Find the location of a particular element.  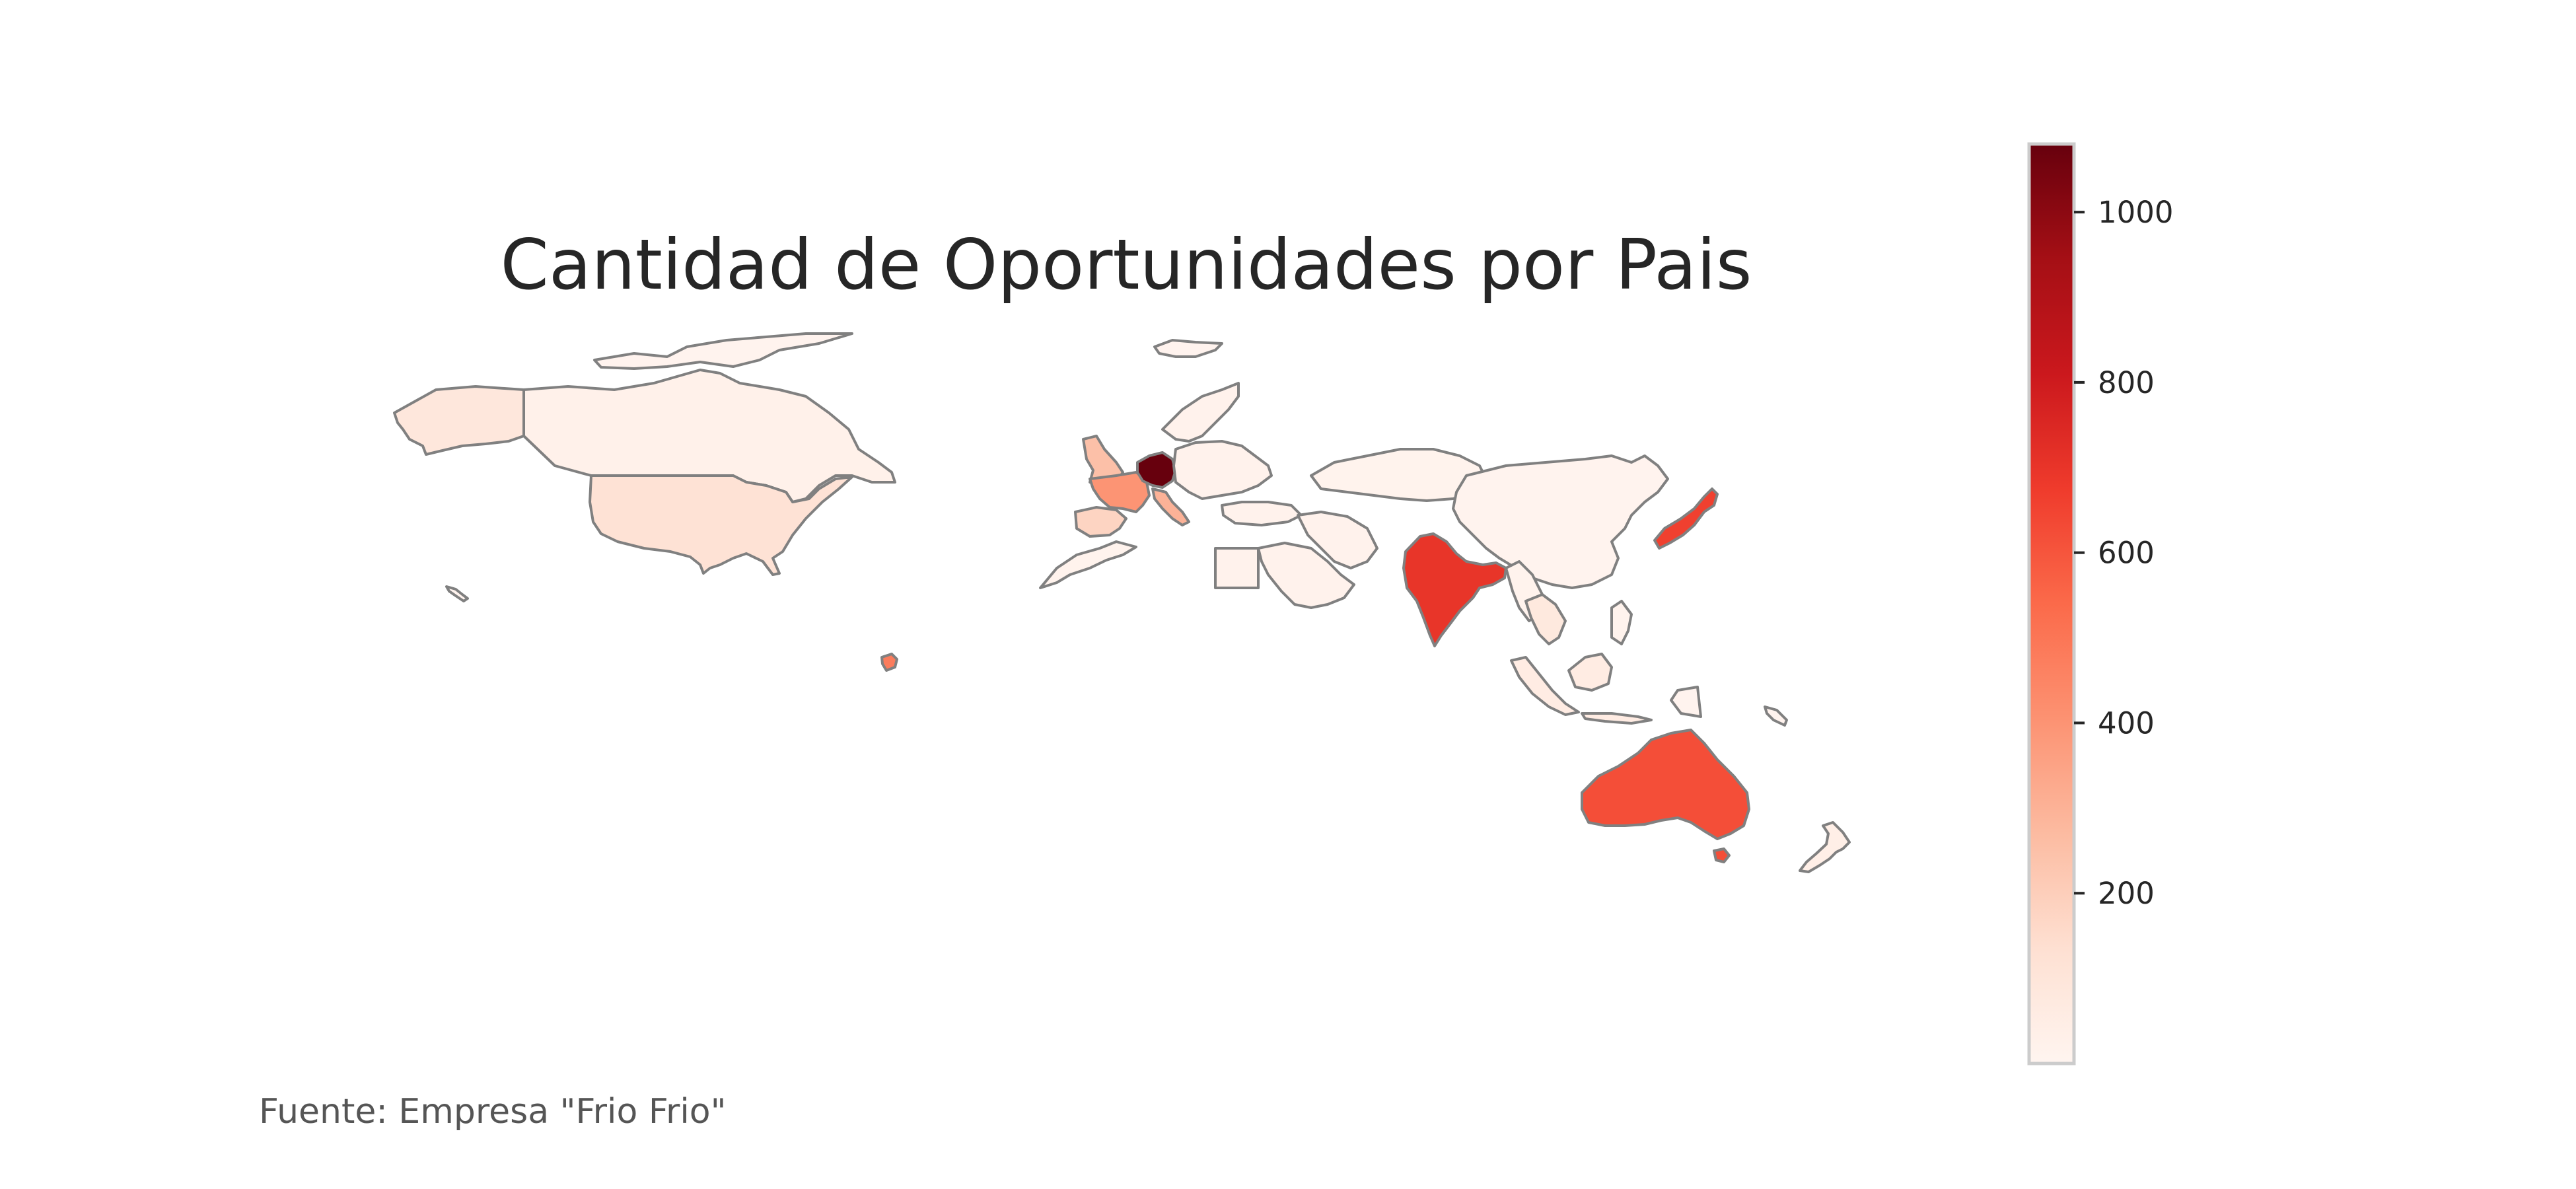

region-australia is located at coordinates (1666, 784).